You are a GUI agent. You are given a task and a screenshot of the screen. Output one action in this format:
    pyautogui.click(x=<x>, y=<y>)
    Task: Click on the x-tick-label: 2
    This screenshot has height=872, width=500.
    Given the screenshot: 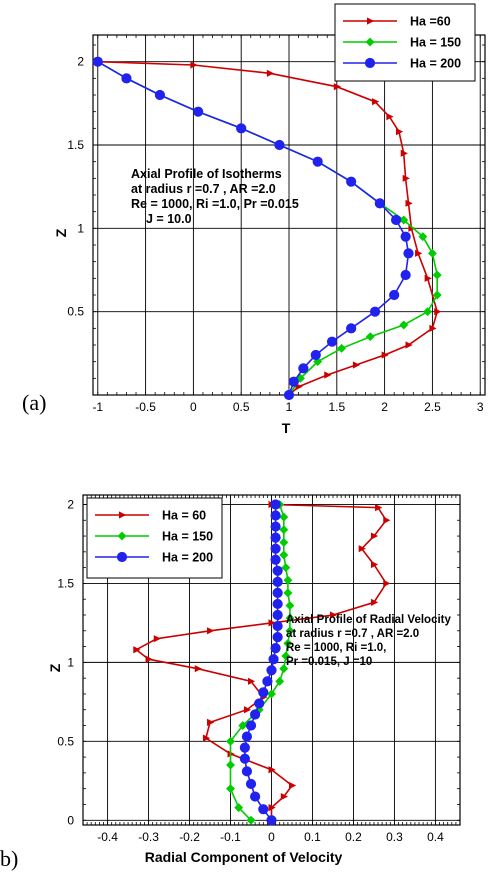 What is the action you would take?
    pyautogui.click(x=384, y=407)
    